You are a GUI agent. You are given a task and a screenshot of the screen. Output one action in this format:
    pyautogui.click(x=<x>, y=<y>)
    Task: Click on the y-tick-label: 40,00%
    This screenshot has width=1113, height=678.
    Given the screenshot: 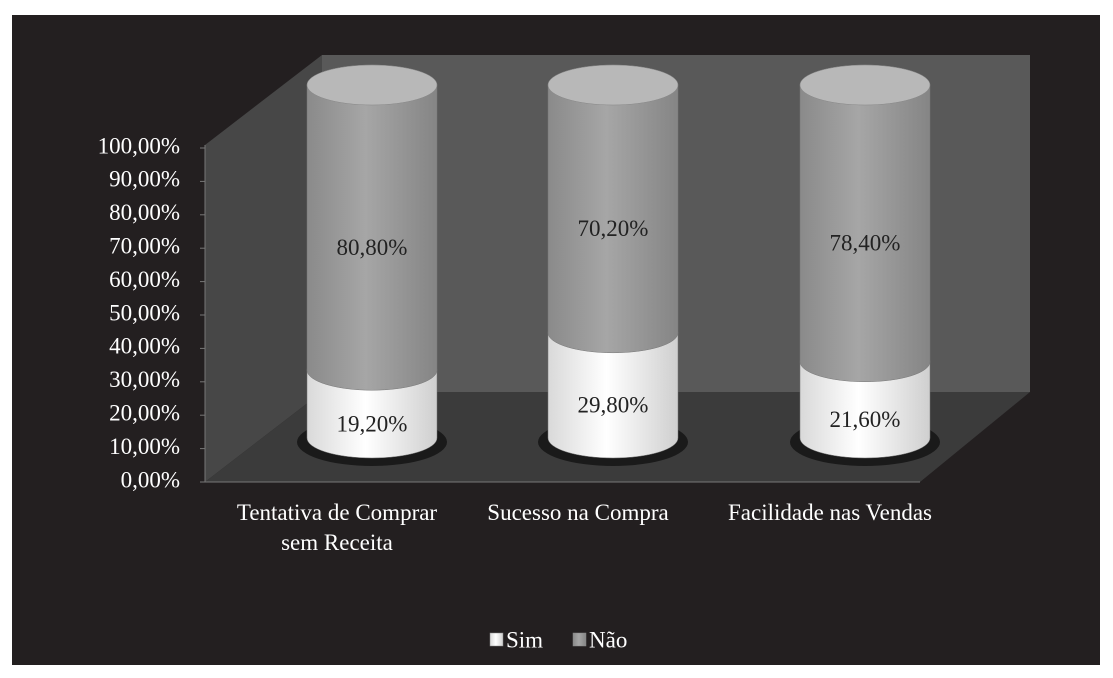 What is the action you would take?
    pyautogui.click(x=144, y=346)
    